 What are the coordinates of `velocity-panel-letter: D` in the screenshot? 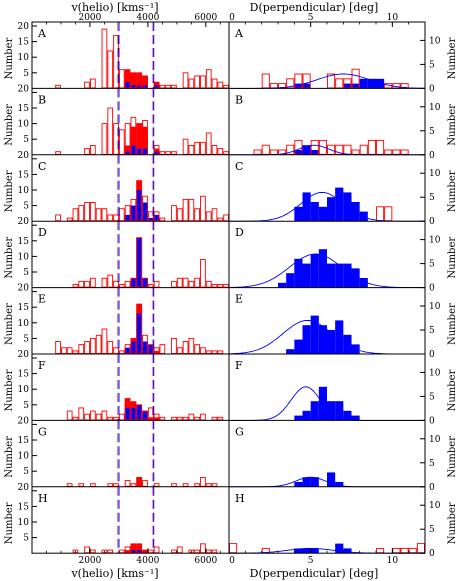 It's located at (42, 232).